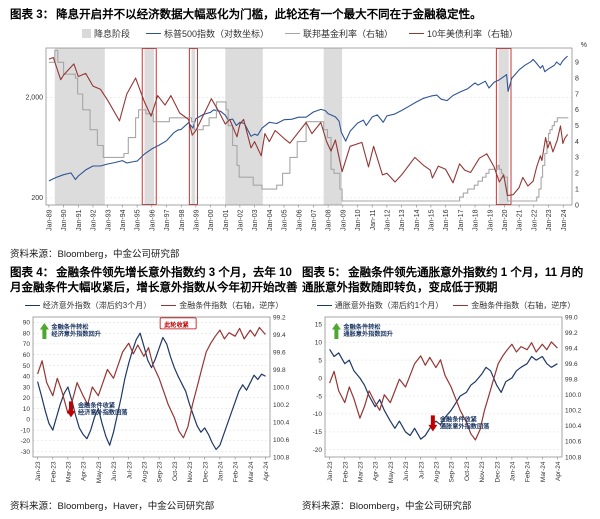 The image size is (600, 519). I want to click on x-axis-tick: Mar-24, so click(251, 471).